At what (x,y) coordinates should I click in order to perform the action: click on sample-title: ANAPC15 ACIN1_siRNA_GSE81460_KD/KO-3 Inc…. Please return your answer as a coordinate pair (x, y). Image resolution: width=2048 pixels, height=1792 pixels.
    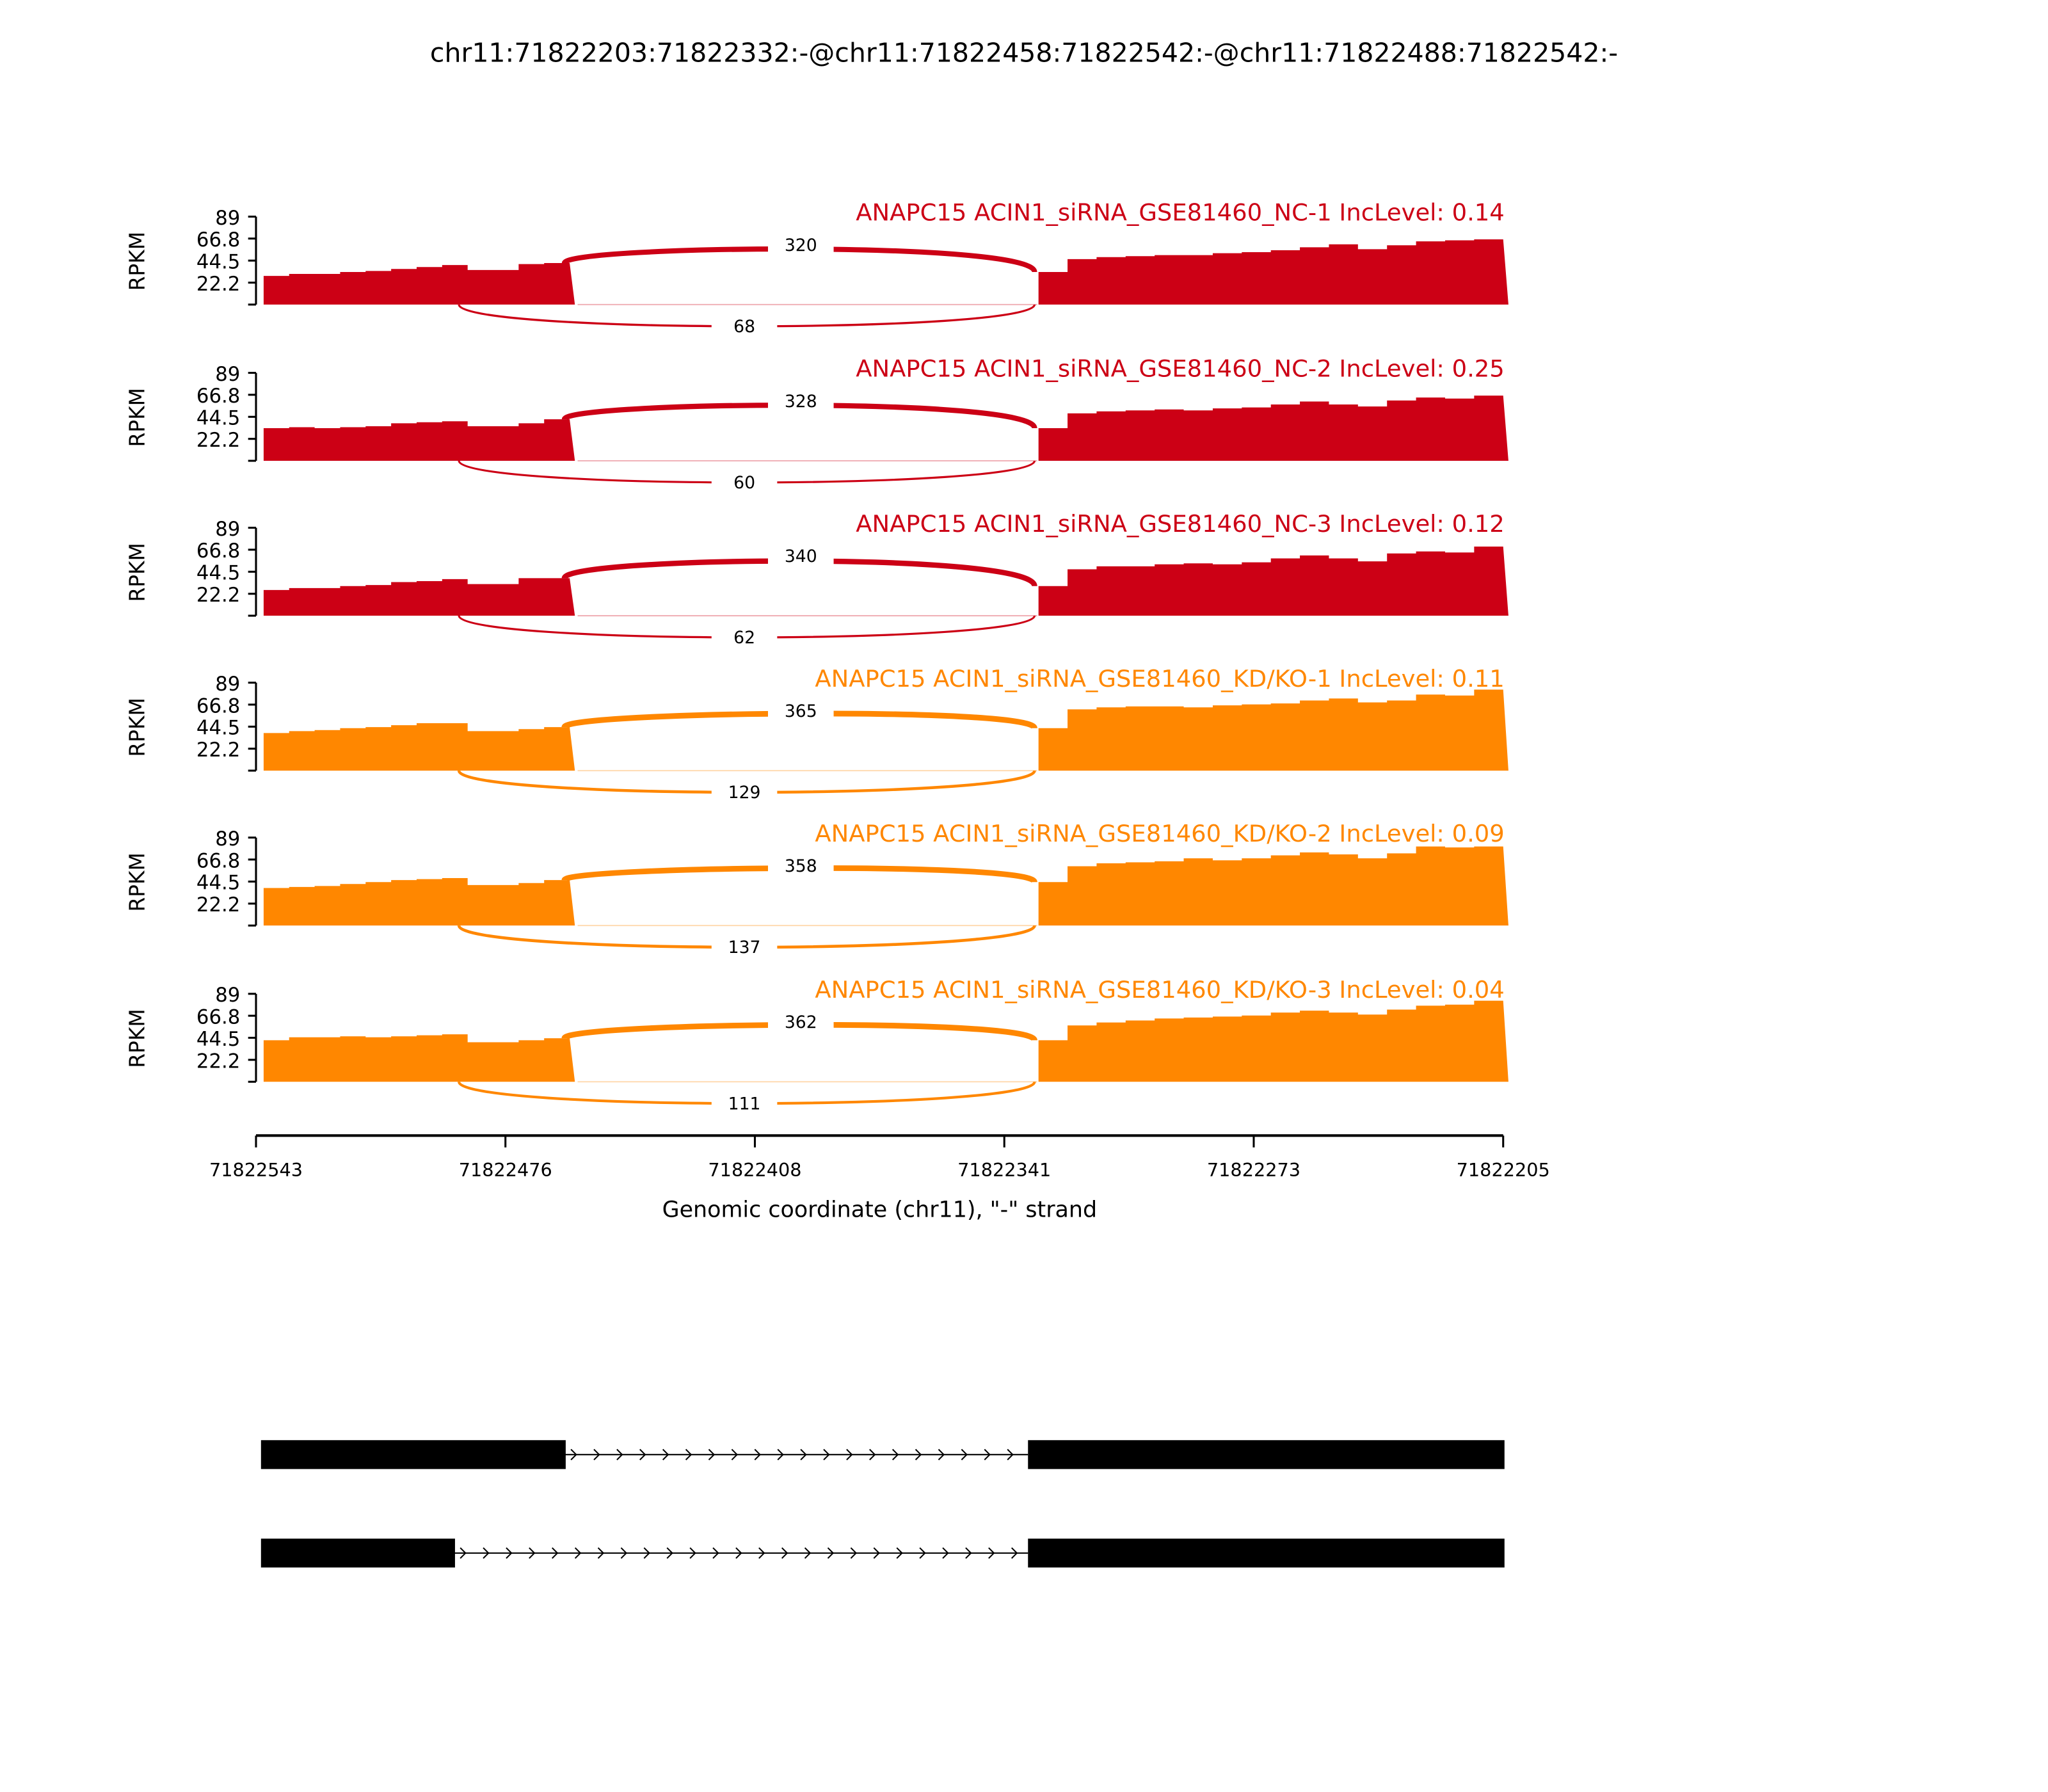
    Looking at the image, I should click on (1159, 990).